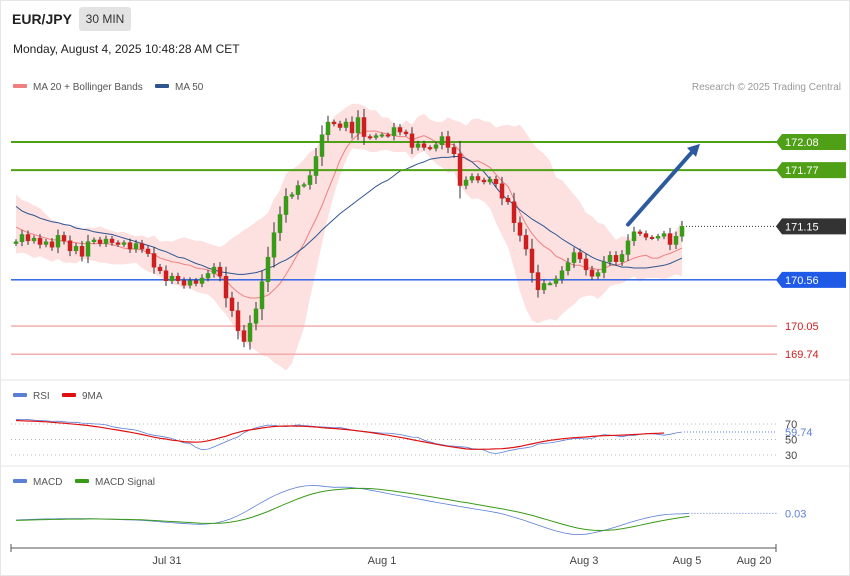 The image size is (850, 576). Describe the element at coordinates (693, 150) in the screenshot. I see `forecast-arrowhead` at that location.